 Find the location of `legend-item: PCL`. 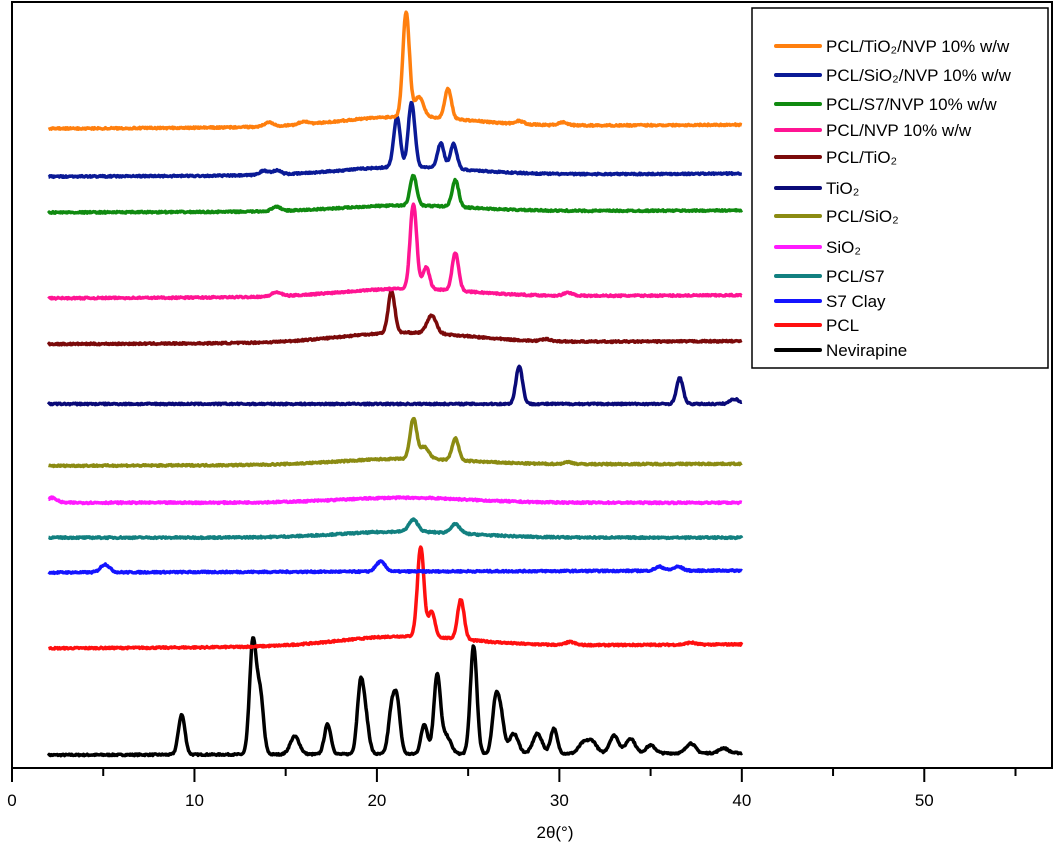

legend-item: PCL is located at coordinates (816, 325).